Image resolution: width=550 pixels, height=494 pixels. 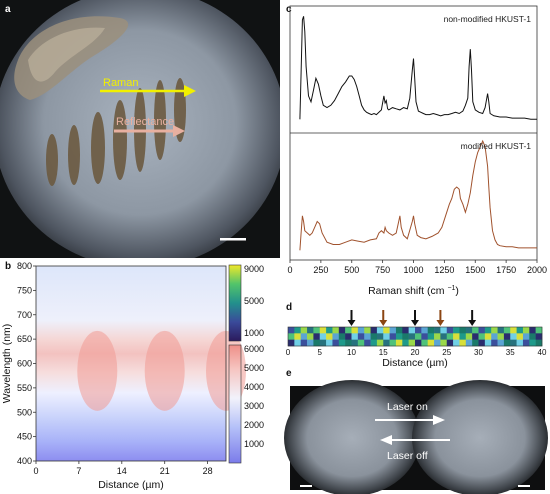 What do you see at coordinates (97, 370) in the screenshot?
I see `heatmap-hot-column` at bounding box center [97, 370].